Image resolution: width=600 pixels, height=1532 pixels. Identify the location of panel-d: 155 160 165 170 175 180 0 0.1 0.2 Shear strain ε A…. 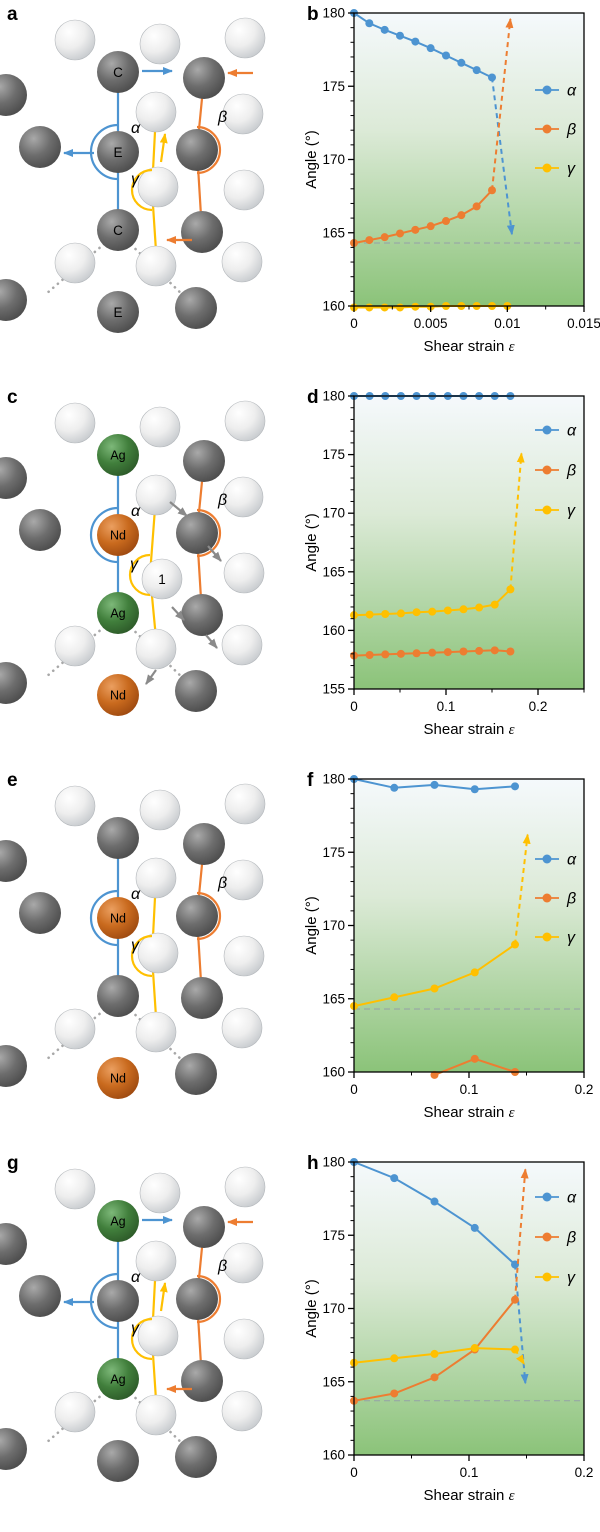
(450, 574).